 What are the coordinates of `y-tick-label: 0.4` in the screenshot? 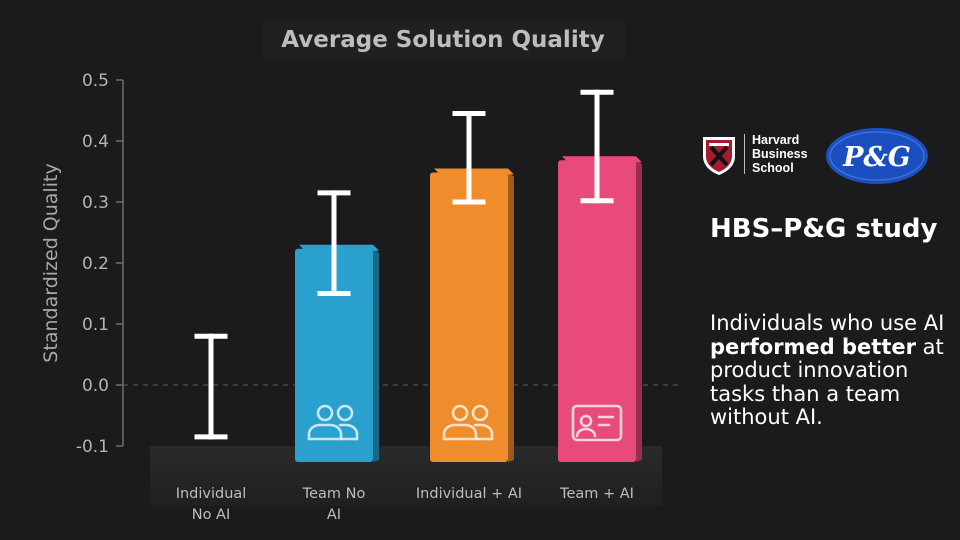 It's located at (95, 142).